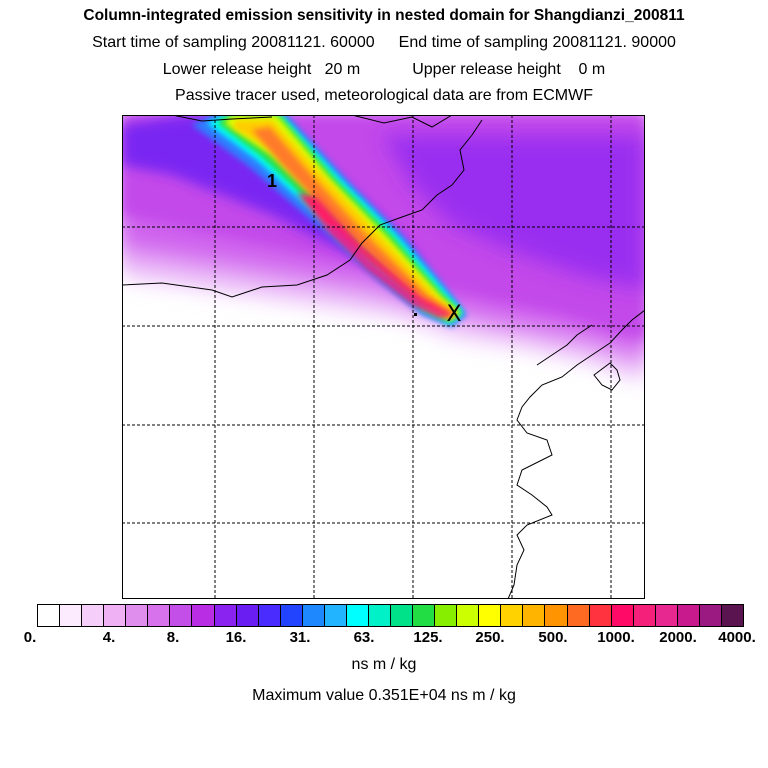 This screenshot has height=768, width=768. What do you see at coordinates (490, 637) in the screenshot?
I see `legend-tick-label: 250.` at bounding box center [490, 637].